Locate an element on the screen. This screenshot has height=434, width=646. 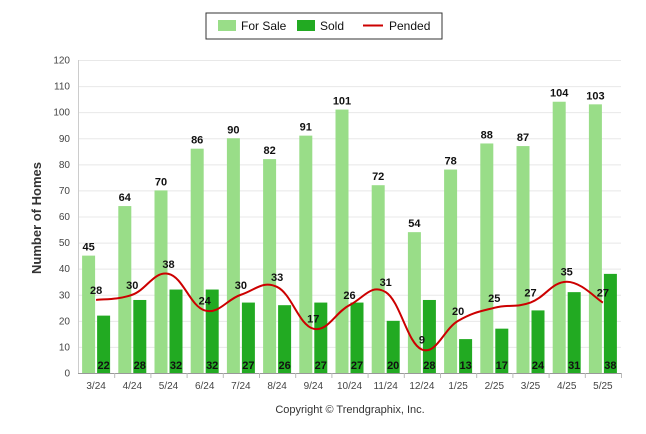
data-label-pended: 31 is located at coordinates (386, 283).